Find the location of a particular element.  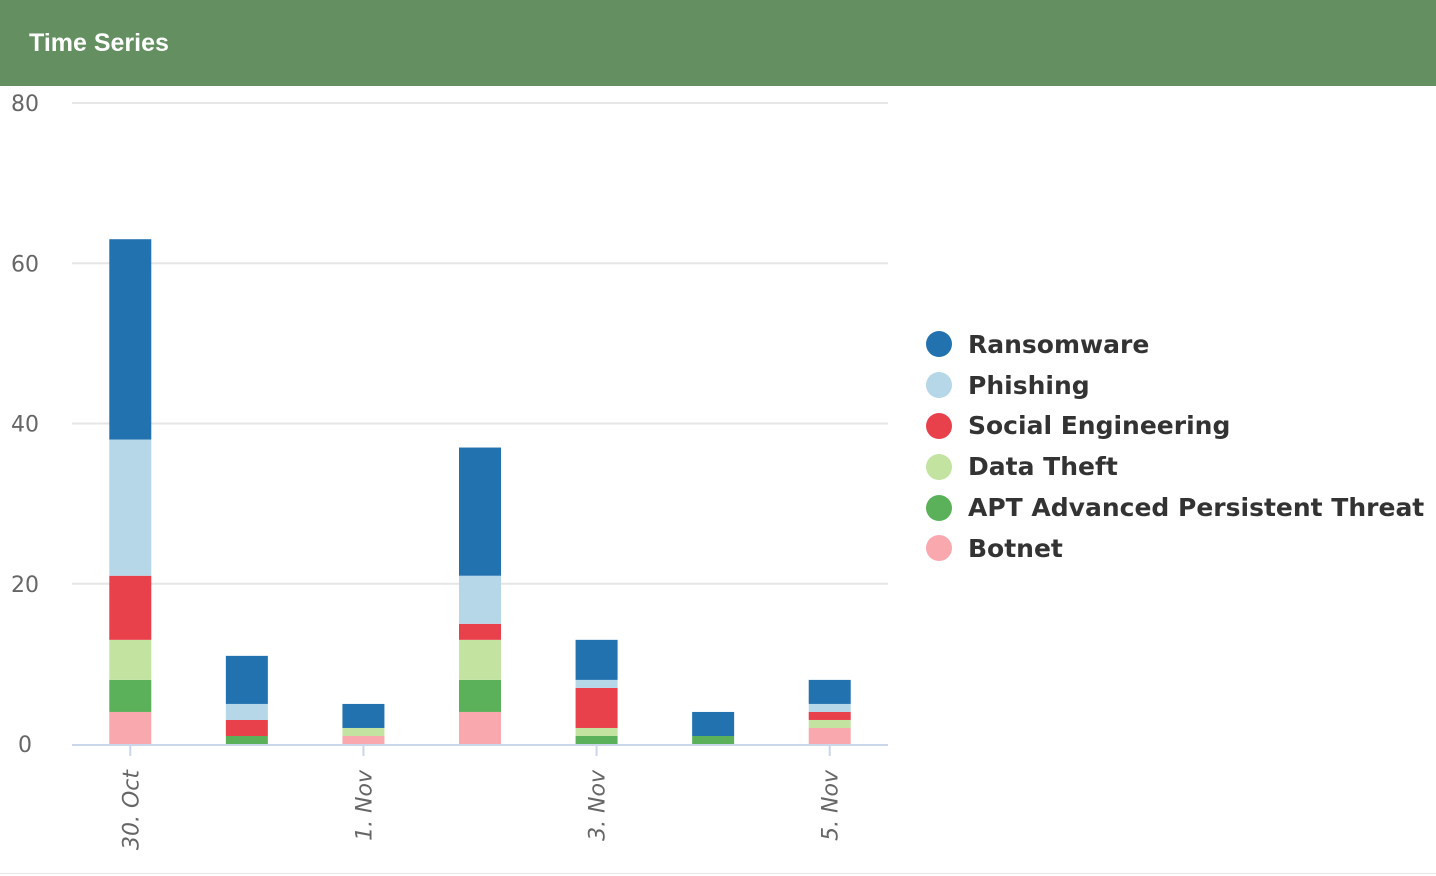

legend-item: Botnet is located at coordinates (1175, 548).